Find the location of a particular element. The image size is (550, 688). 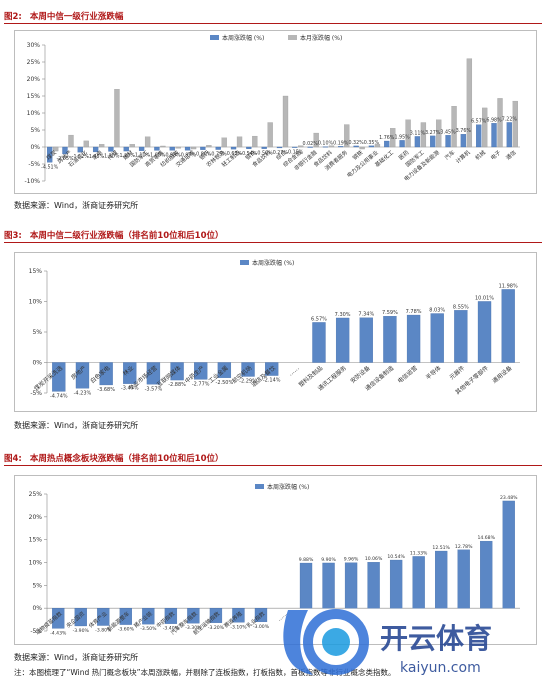

data-label: -1.52% is located at coordinates (80, 157).